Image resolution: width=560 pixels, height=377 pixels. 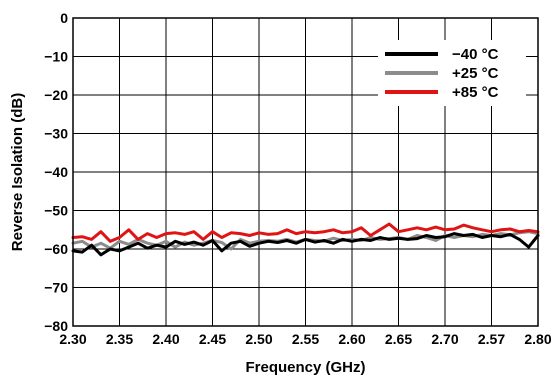 What do you see at coordinates (56, 134) in the screenshot?
I see `y-tick-label: −30` at bounding box center [56, 134].